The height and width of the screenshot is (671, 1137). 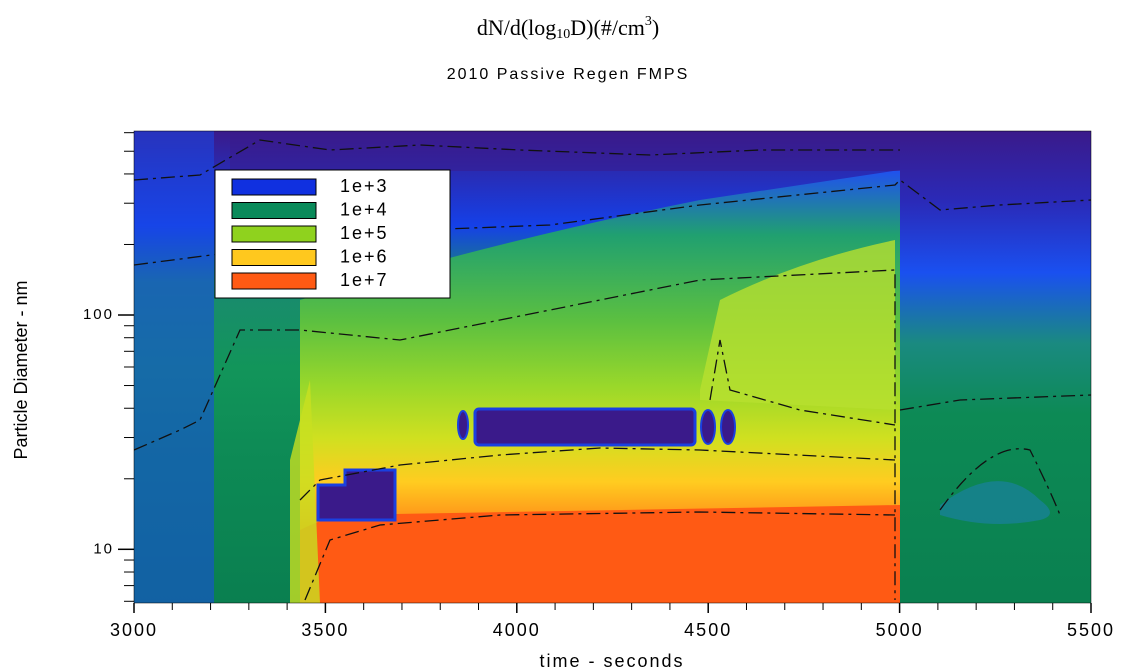 What do you see at coordinates (98, 314) in the screenshot?
I see `y-tick-label: 100` at bounding box center [98, 314].